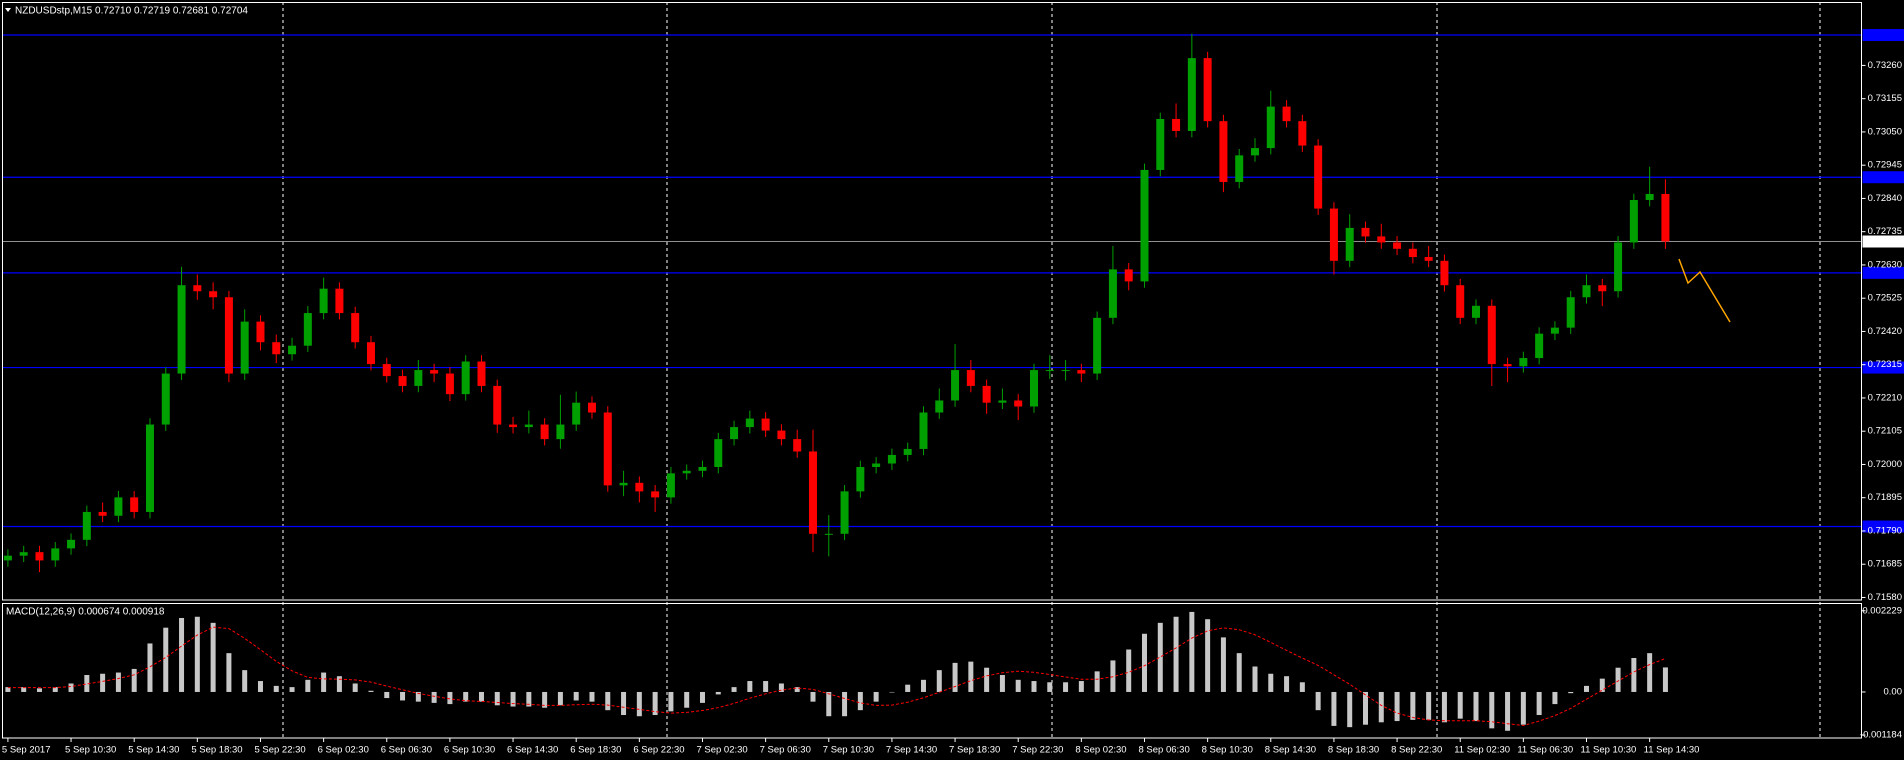 This screenshot has height=760, width=1904. What do you see at coordinates (1885, 98) in the screenshot?
I see `y-tick-label: 0.73155` at bounding box center [1885, 98].